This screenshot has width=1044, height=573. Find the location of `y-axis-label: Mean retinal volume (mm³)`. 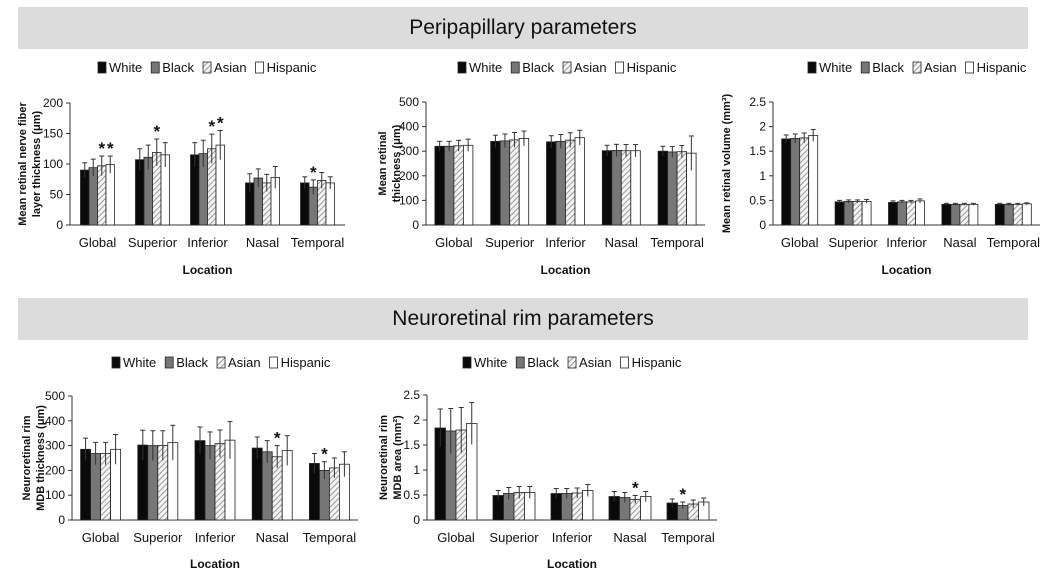

y-axis-label: Mean retinal volume (mm³) is located at coordinates (727, 163).